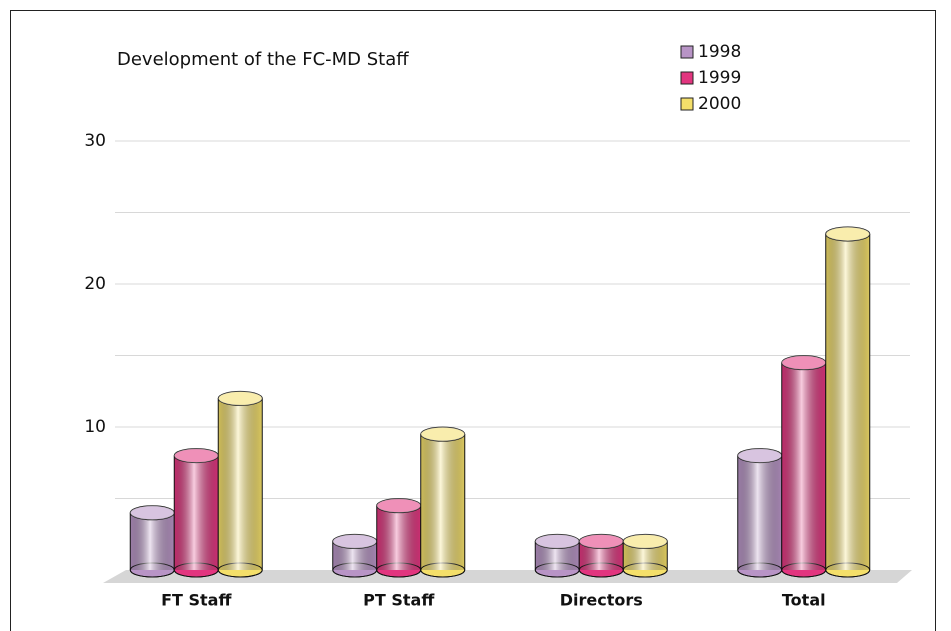 This screenshot has width=951, height=631. I want to click on x-tick-label: FT Staff, so click(196, 600).